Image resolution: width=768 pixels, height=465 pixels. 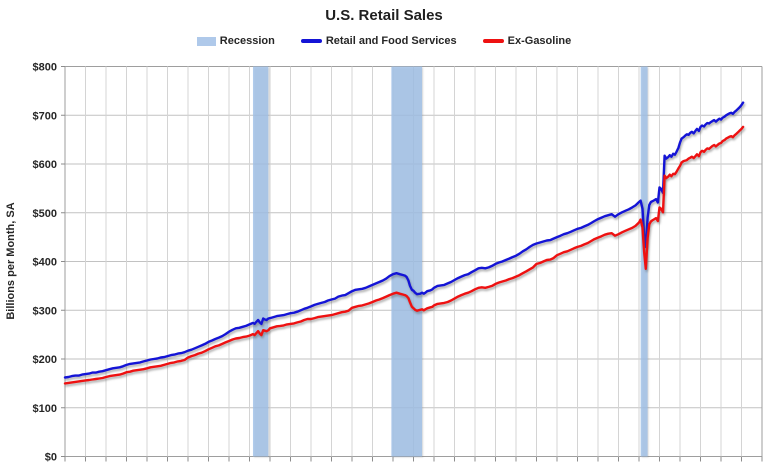 What do you see at coordinates (51, 458) in the screenshot?
I see `y-tick-label: $0` at bounding box center [51, 458].